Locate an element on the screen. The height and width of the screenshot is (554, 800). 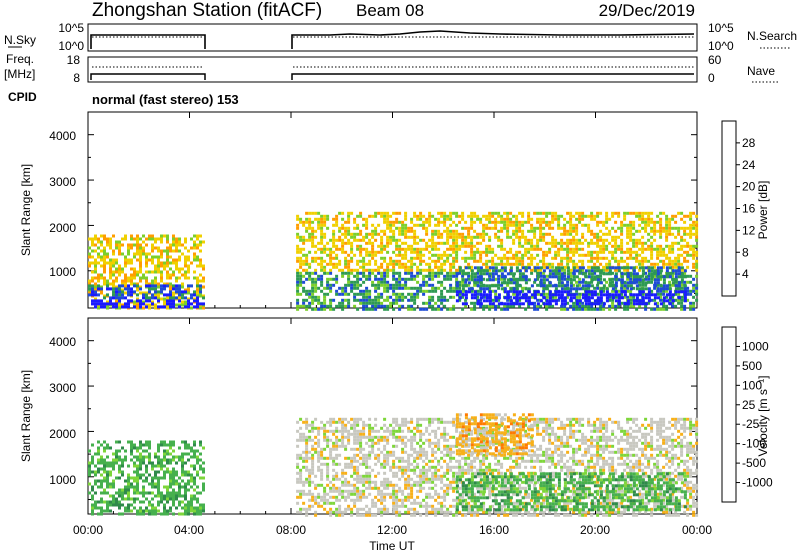
cpid-label: CPID is located at coordinates (22, 97).